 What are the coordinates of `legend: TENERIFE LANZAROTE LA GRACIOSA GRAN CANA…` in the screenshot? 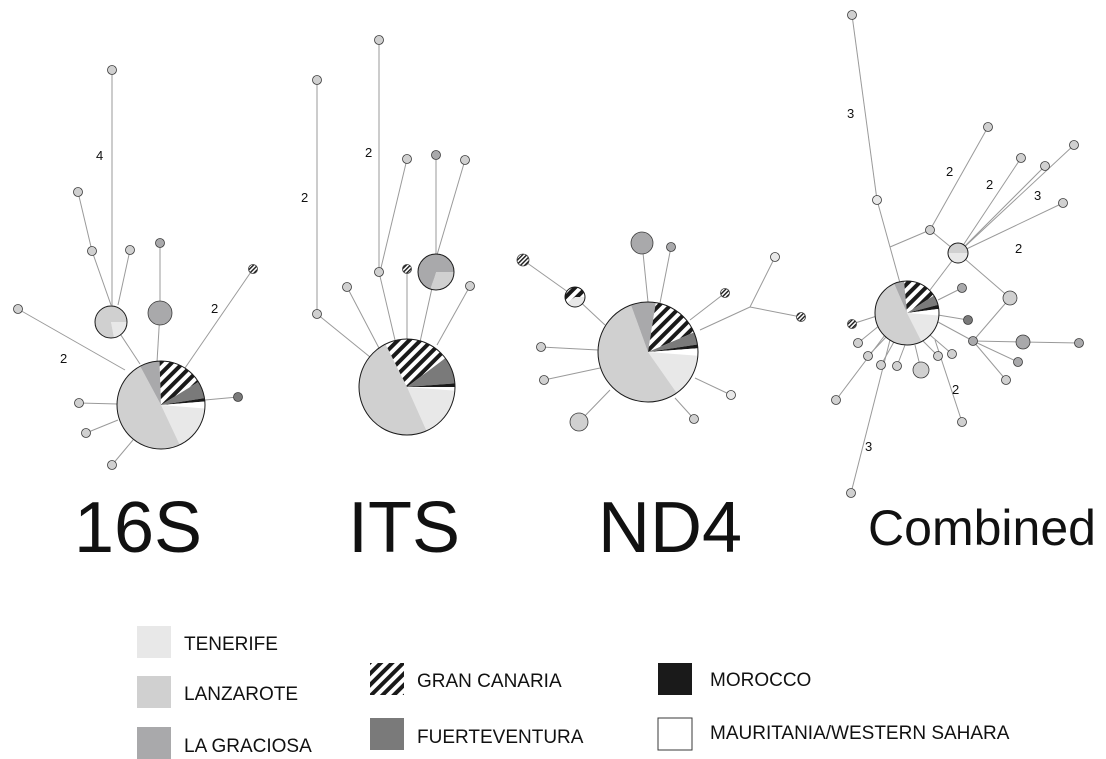 It's located at (573, 692).